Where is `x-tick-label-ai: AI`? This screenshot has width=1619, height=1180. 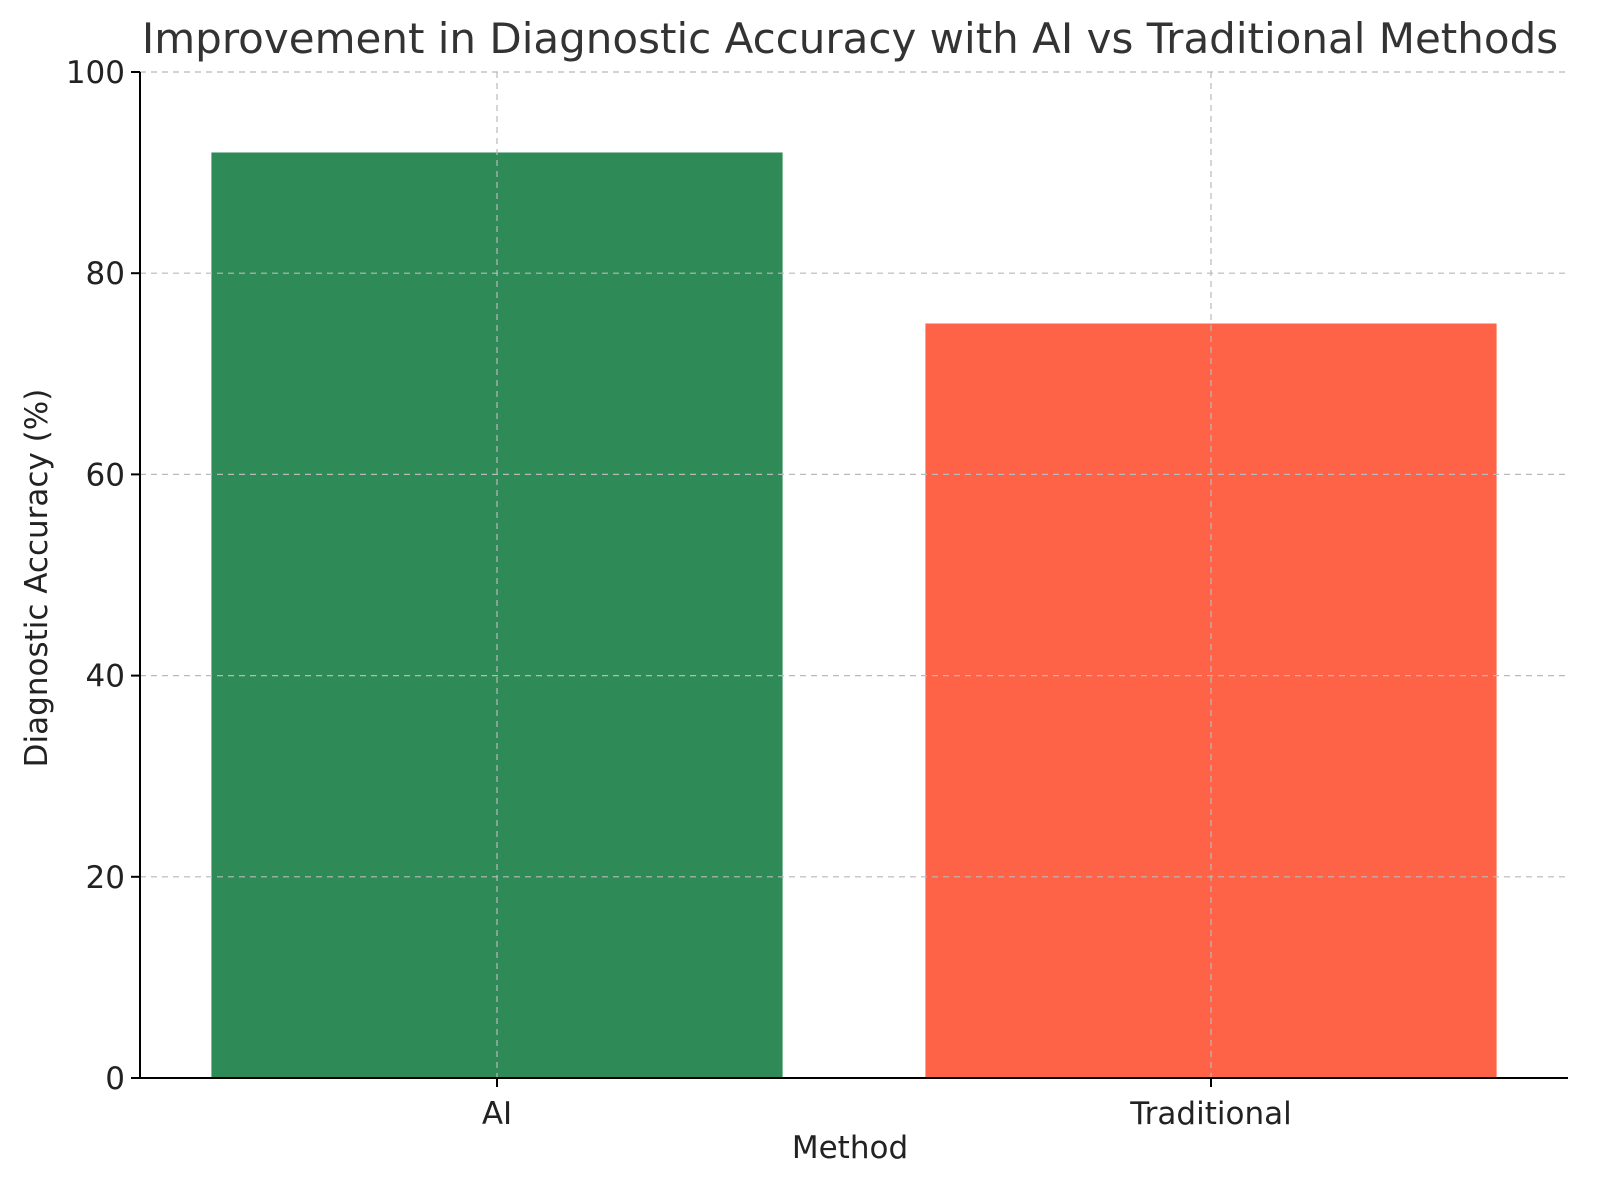
x-tick-label-ai: AI is located at coordinates (497, 1114).